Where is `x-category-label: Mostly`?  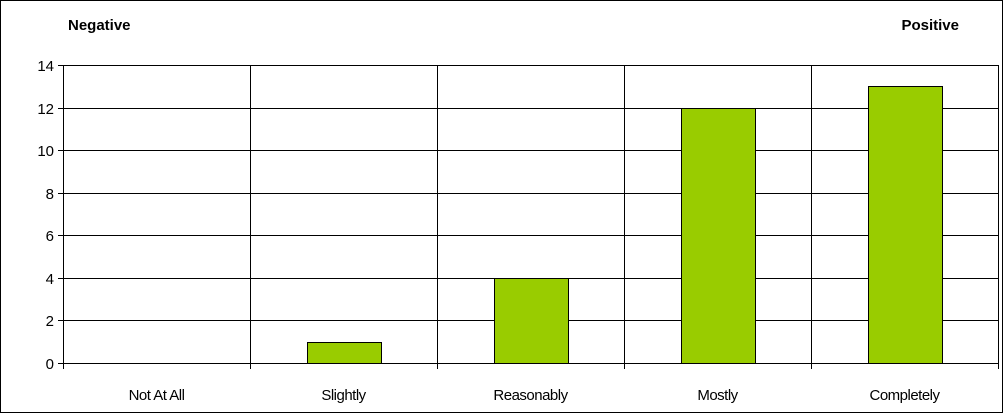
x-category-label: Mostly is located at coordinates (717, 395).